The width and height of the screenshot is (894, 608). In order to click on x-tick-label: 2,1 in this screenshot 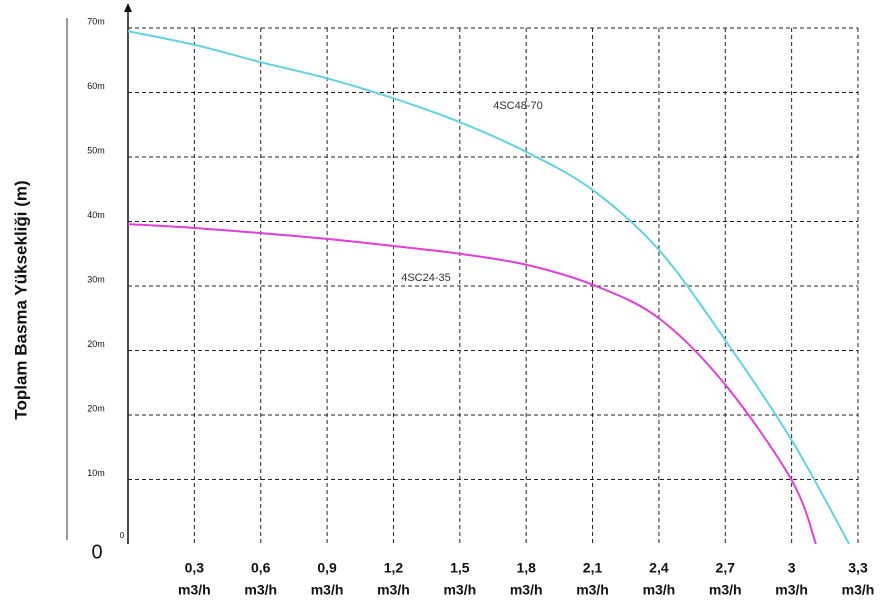, I will do `click(593, 568)`.